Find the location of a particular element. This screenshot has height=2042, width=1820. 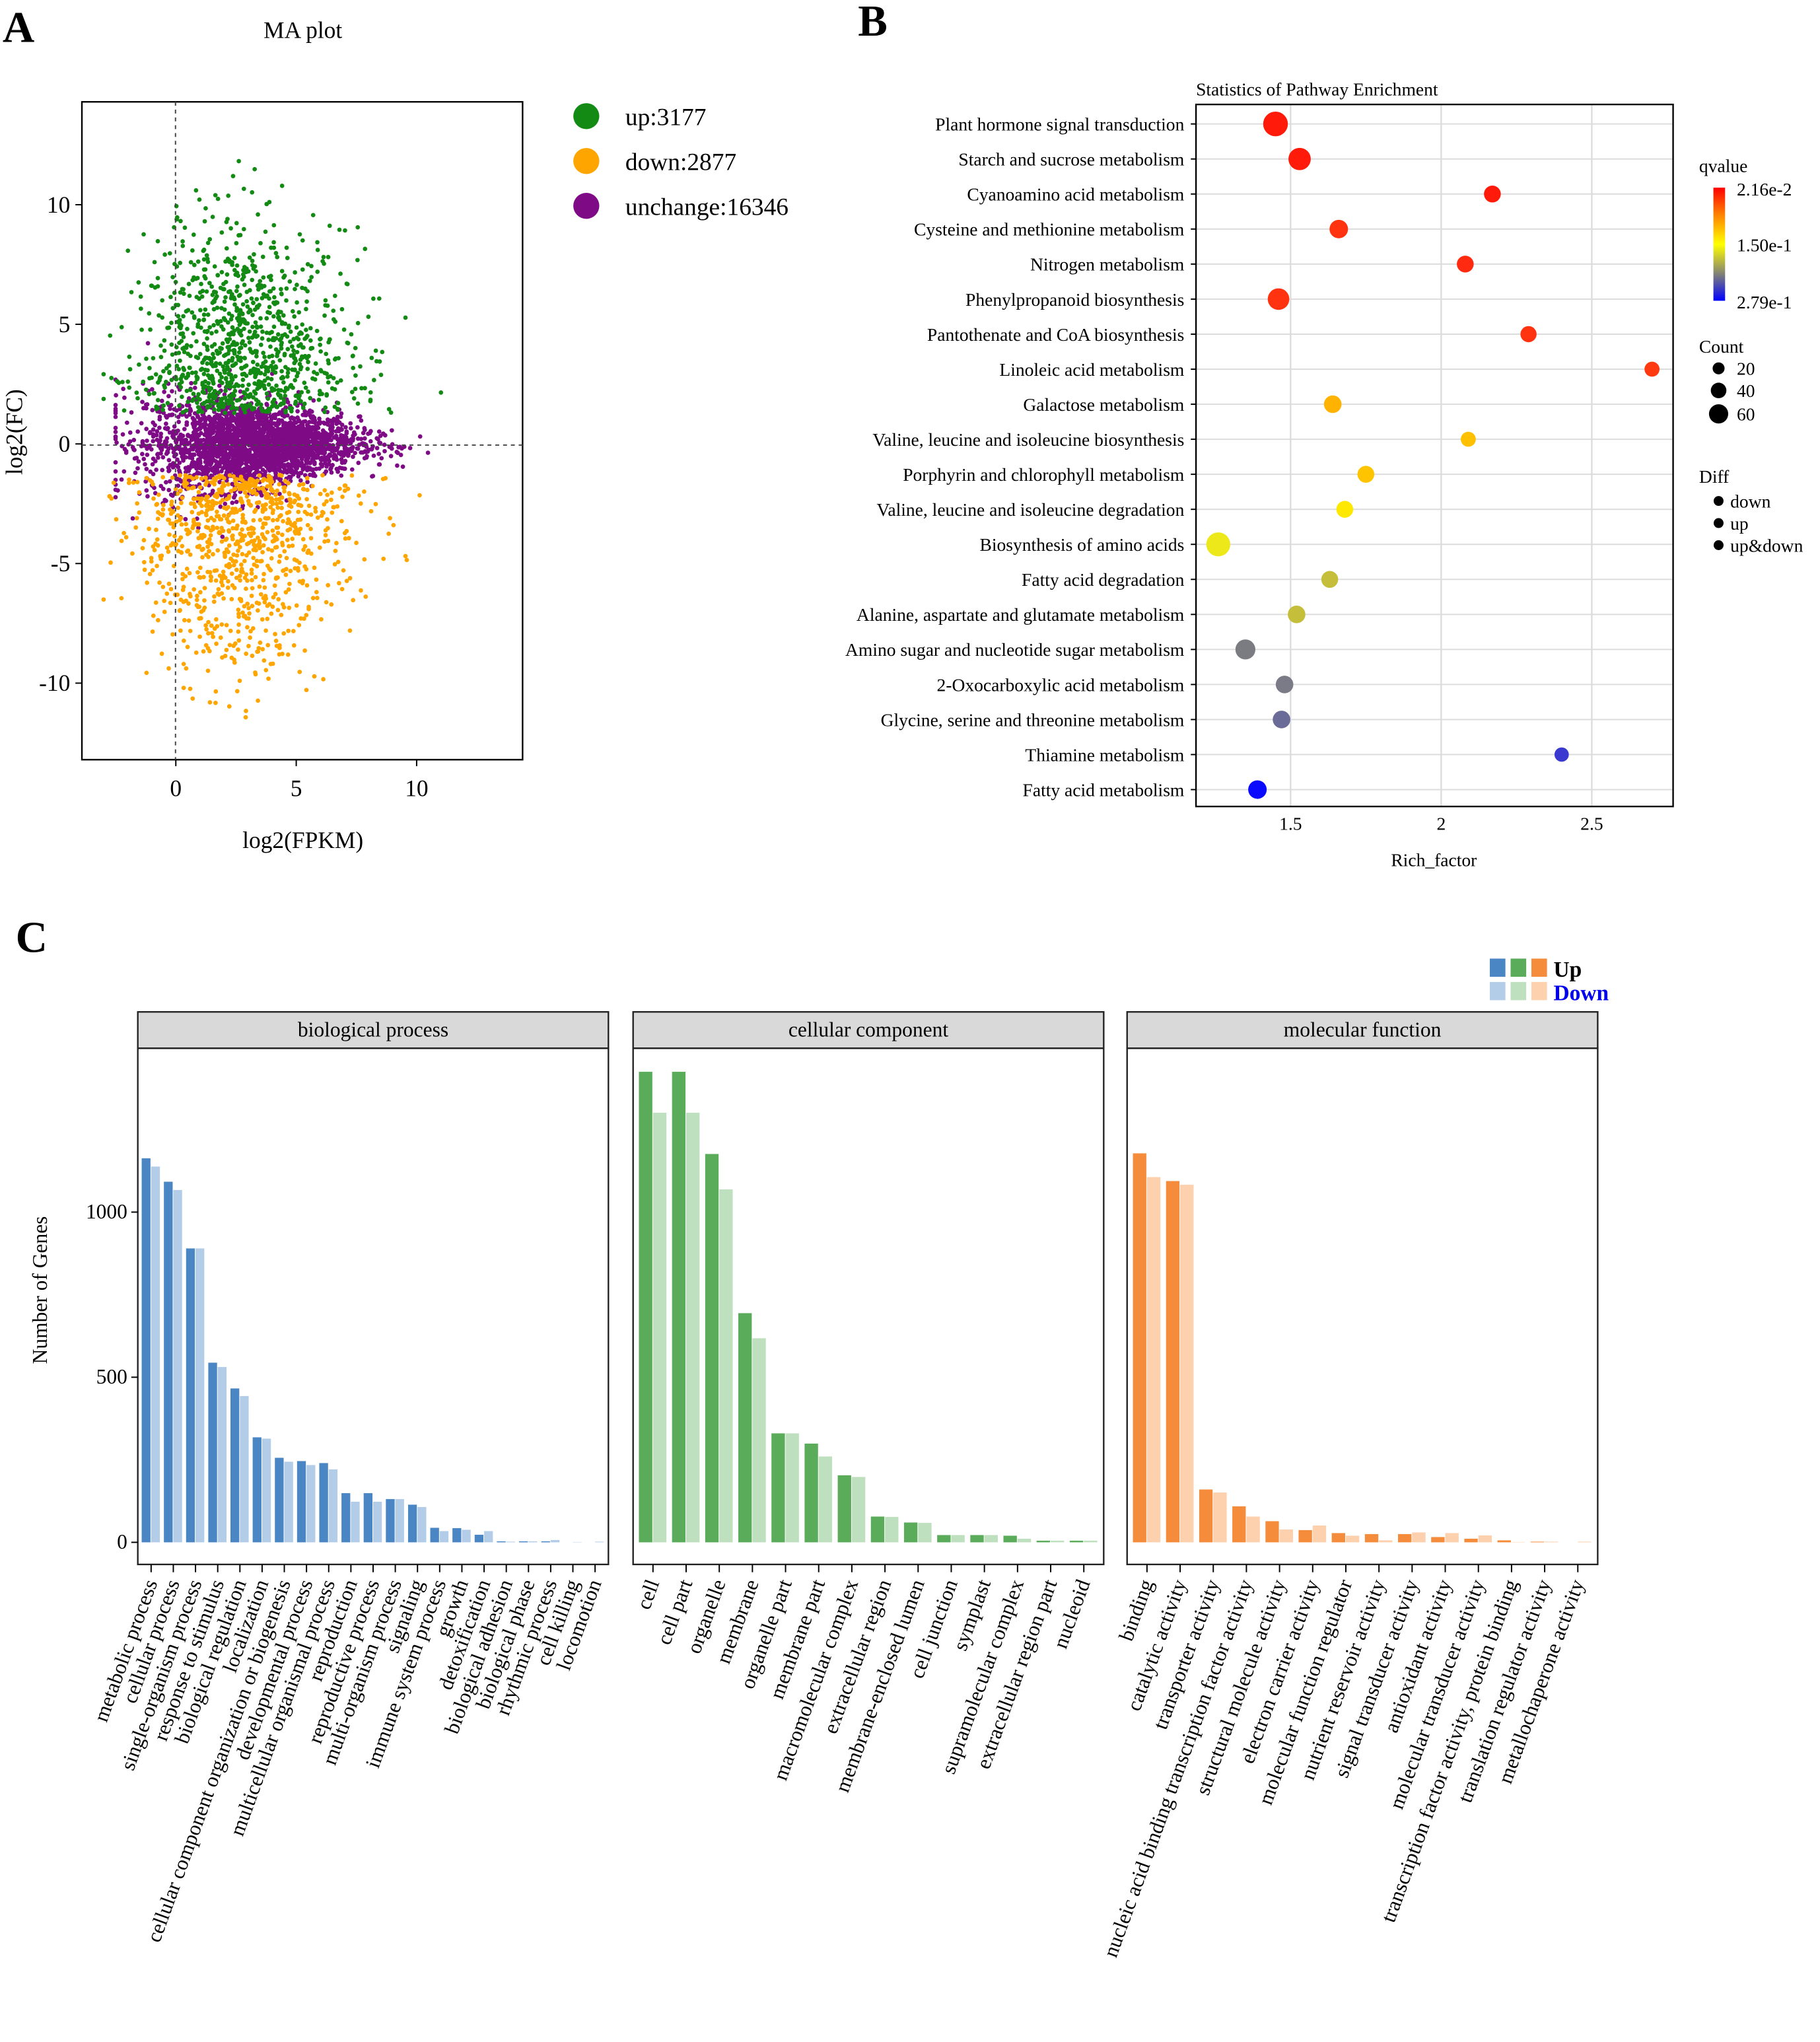

bar-up is located at coordinates (212, 1452).